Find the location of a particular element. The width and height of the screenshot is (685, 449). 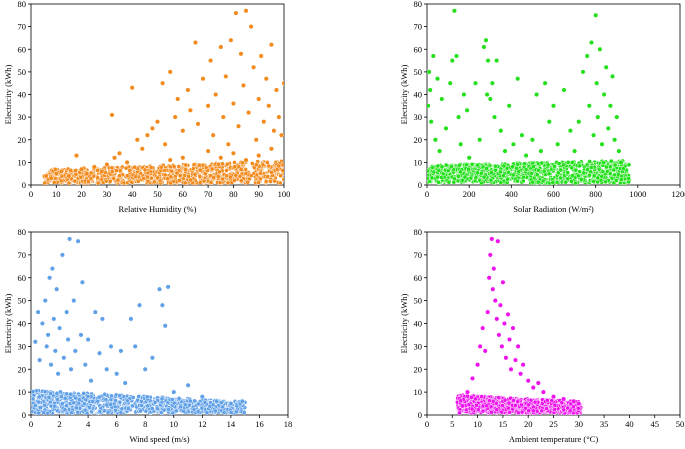

x-axis-label: Wind speed (m/s) is located at coordinates (159, 439).